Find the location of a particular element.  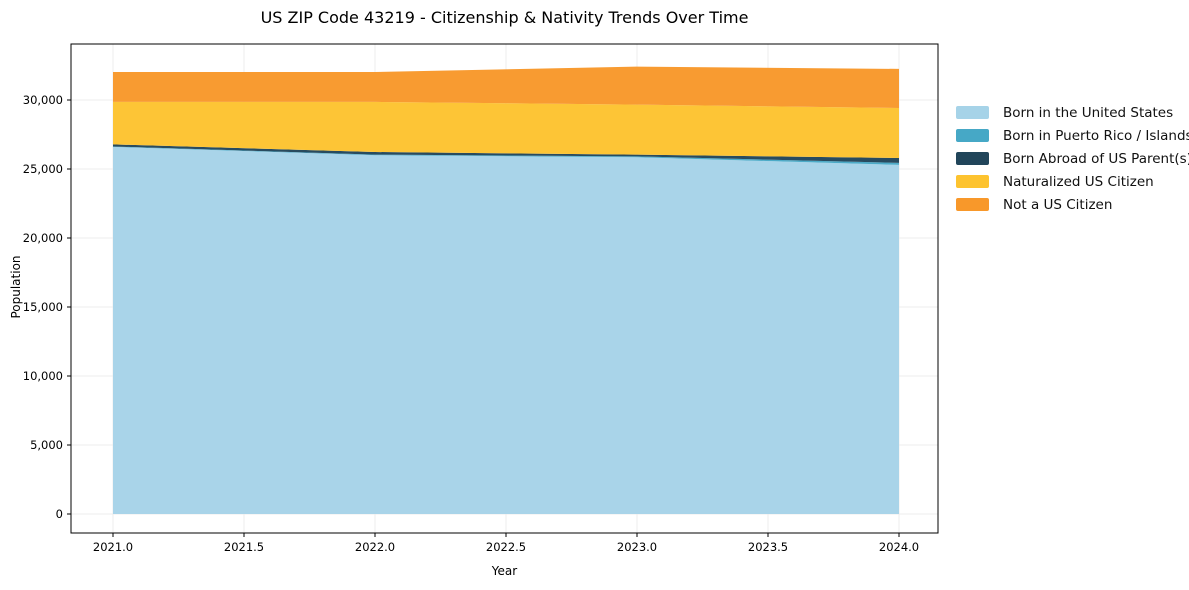

legend-item-born-in-the-united-states: Born in the United States is located at coordinates (1072, 112).